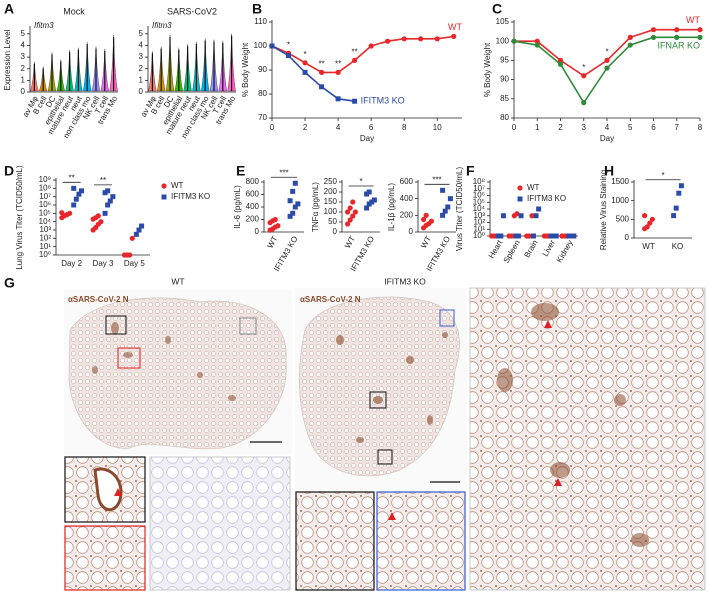  I want to click on legend-label: IFITM3 KO, so click(190, 196).